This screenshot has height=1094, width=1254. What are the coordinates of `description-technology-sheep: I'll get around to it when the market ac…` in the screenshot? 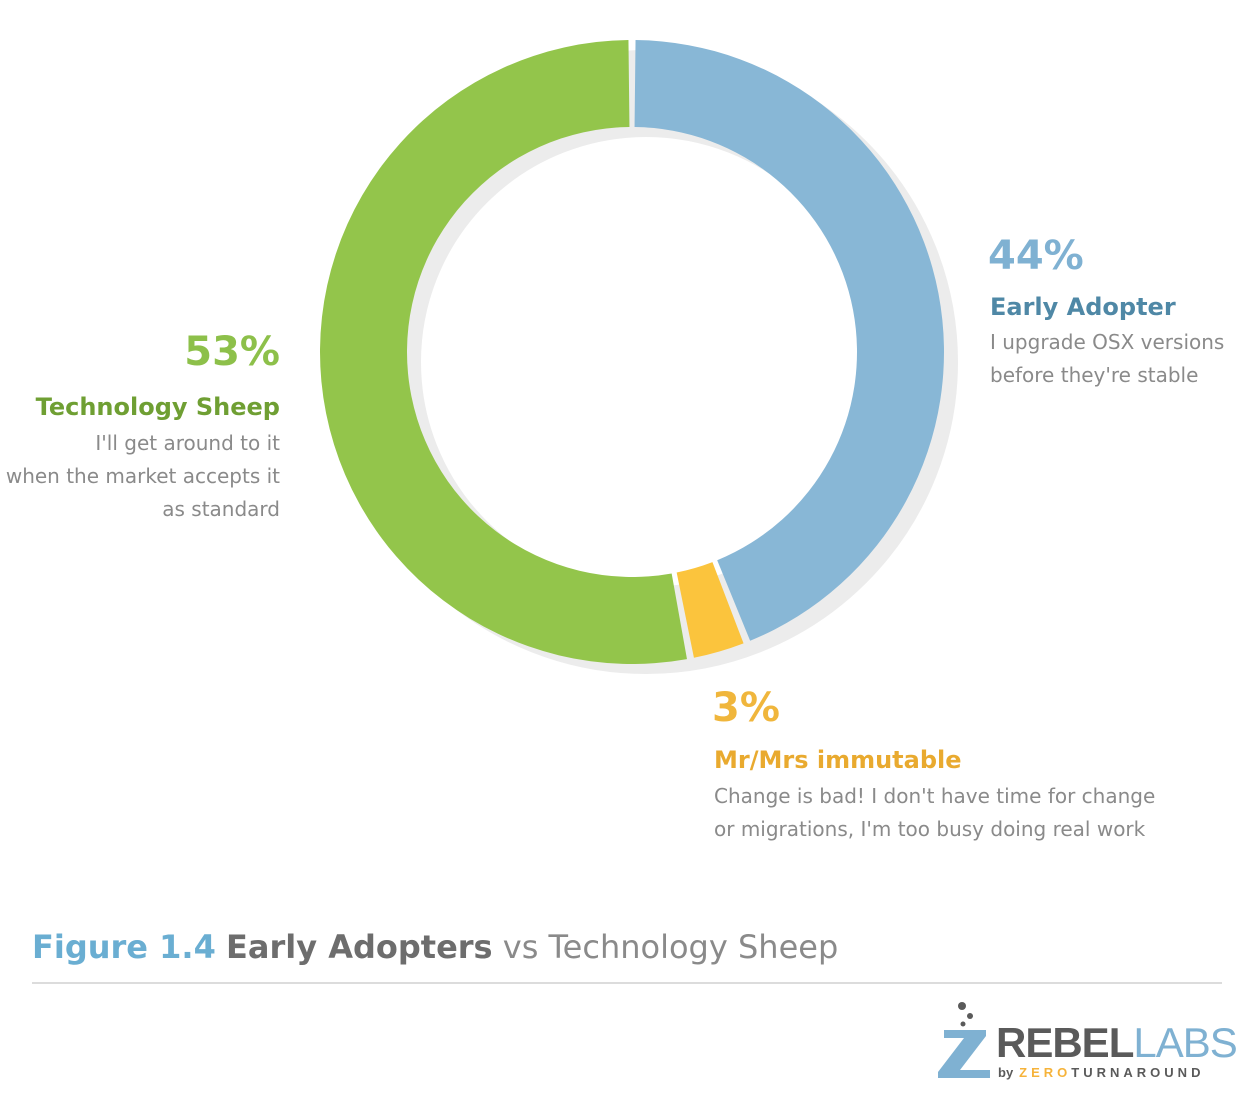 It's located at (143, 476).